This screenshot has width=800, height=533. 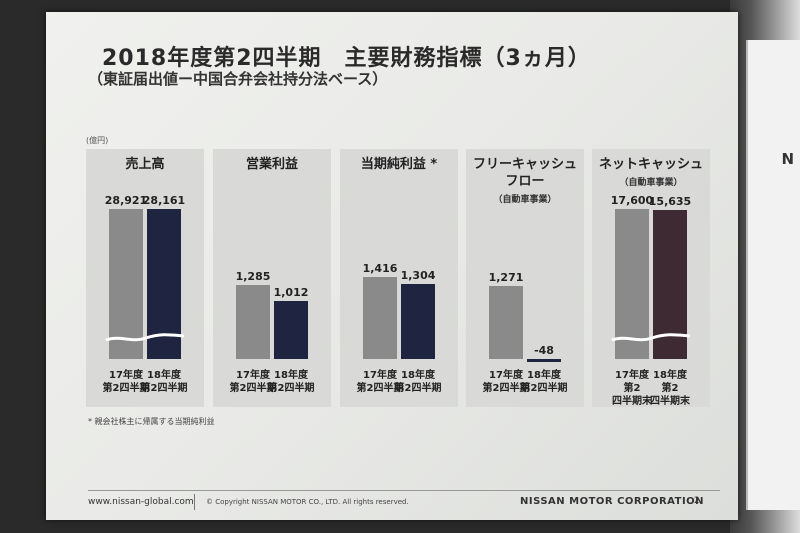 I want to click on slide-subtitle: （東証届出値ー中国合弁会社持分法ベース）, so click(x=238, y=79).